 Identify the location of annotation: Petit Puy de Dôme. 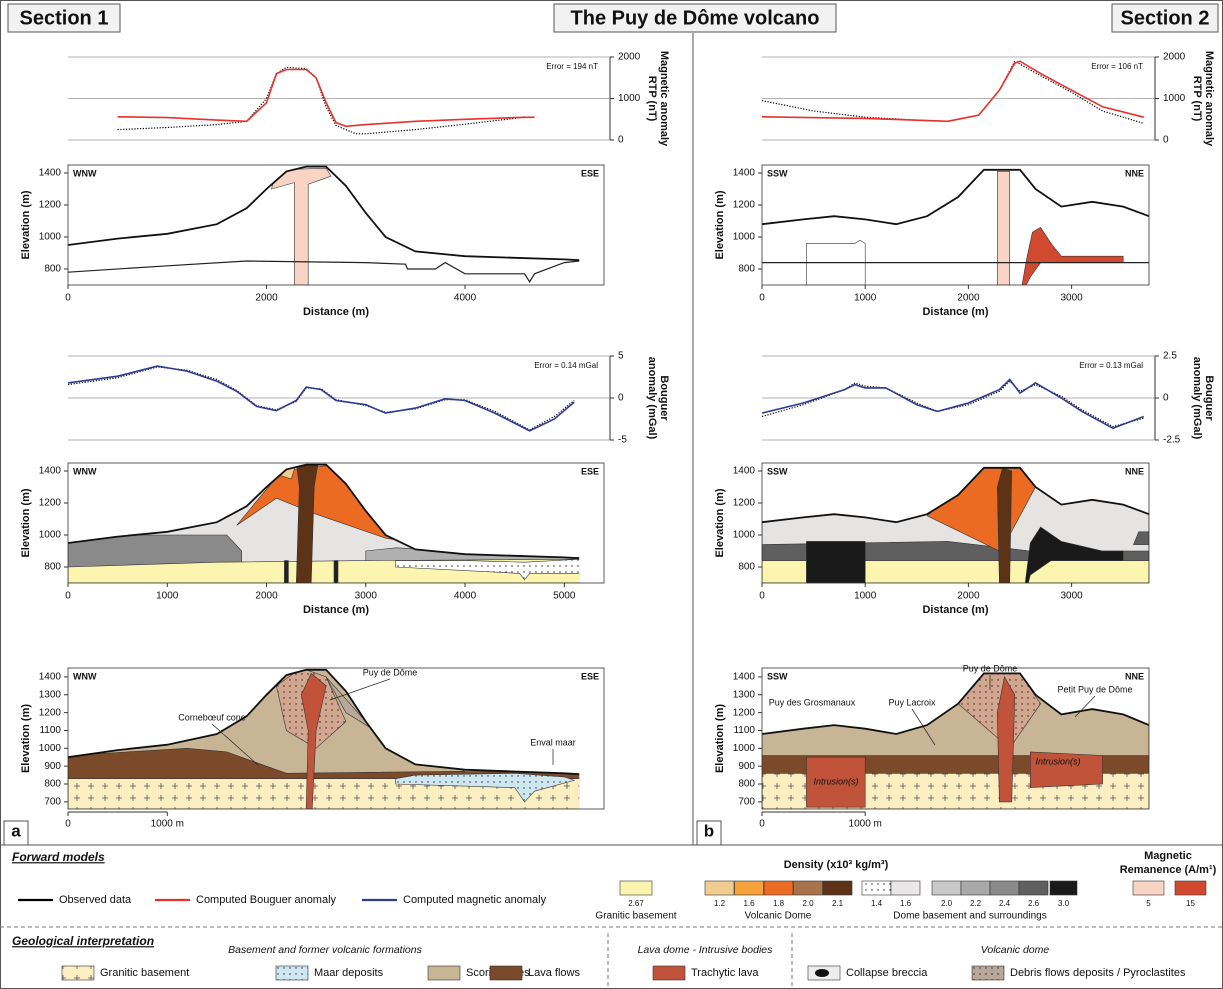
(1094, 689).